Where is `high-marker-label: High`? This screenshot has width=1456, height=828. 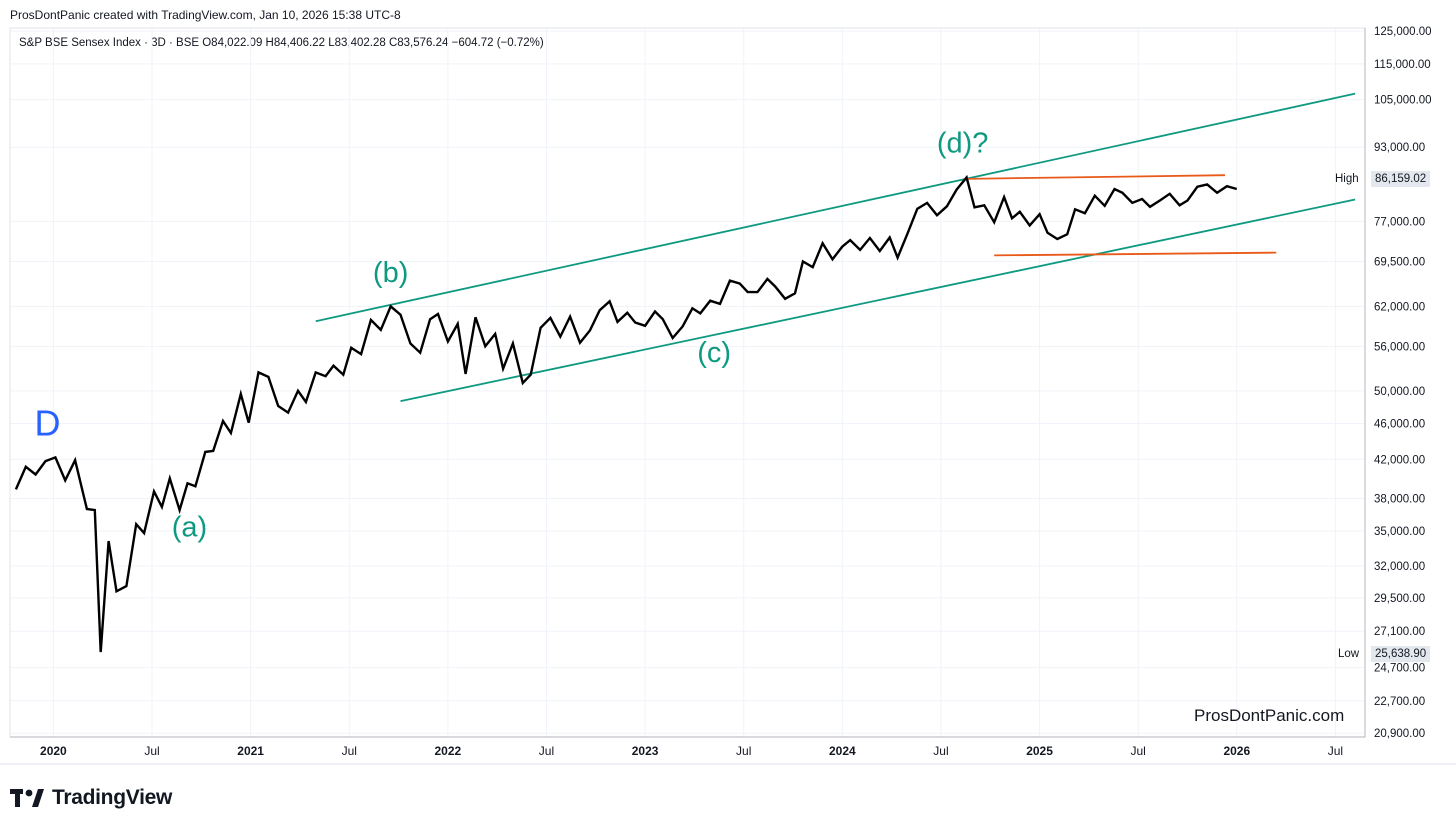
high-marker-label: High is located at coordinates (1347, 179).